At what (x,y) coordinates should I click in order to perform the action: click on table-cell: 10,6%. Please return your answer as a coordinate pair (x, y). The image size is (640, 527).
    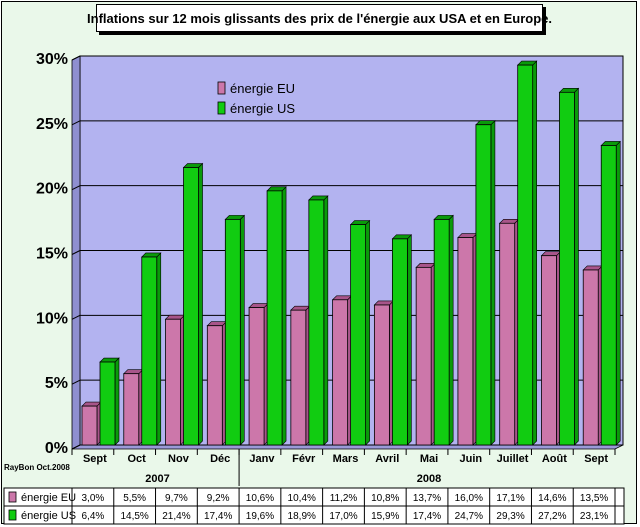
    Looking at the image, I should click on (260, 498).